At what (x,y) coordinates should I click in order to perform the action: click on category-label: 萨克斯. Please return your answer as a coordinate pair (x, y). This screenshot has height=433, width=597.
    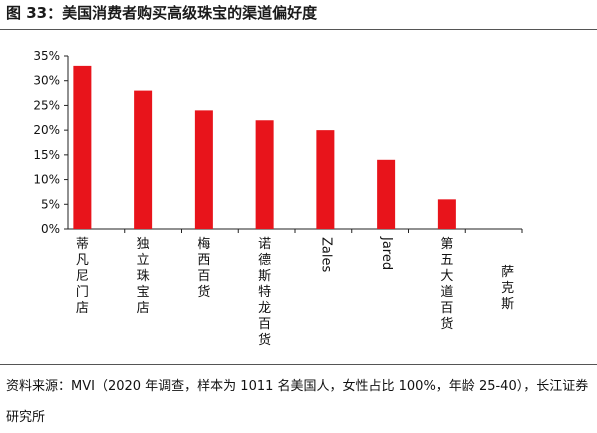
    Looking at the image, I should click on (508, 288).